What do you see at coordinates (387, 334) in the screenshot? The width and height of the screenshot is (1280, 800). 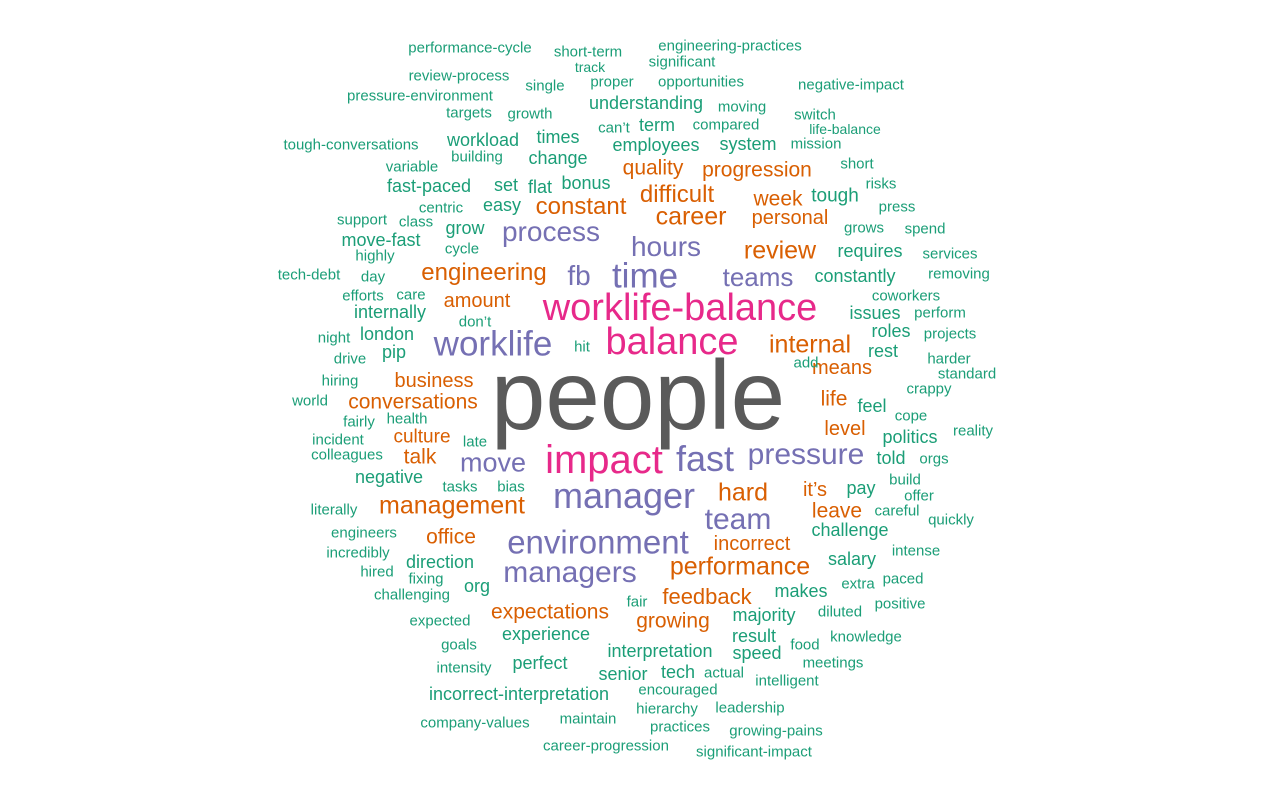 I see `word-london: london` at bounding box center [387, 334].